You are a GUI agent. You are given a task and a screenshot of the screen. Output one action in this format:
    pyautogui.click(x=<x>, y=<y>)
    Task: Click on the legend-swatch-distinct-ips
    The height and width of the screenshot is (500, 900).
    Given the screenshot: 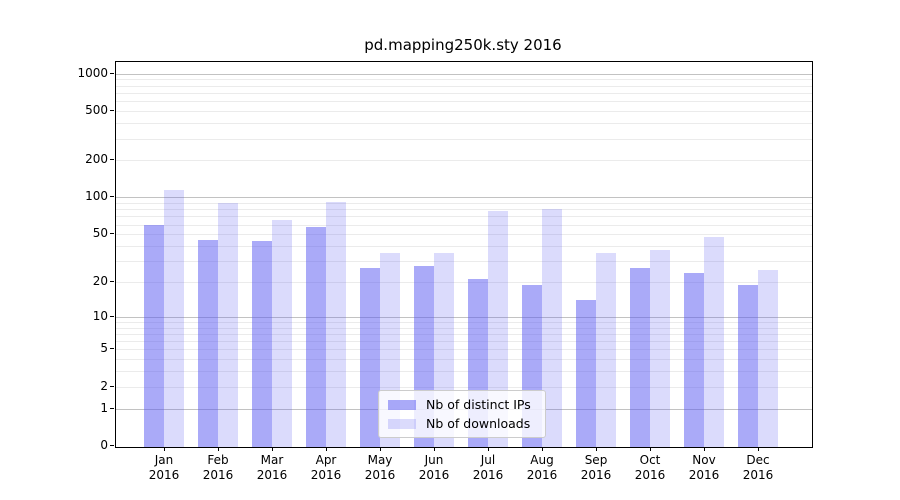 What is the action you would take?
    pyautogui.click(x=402, y=404)
    